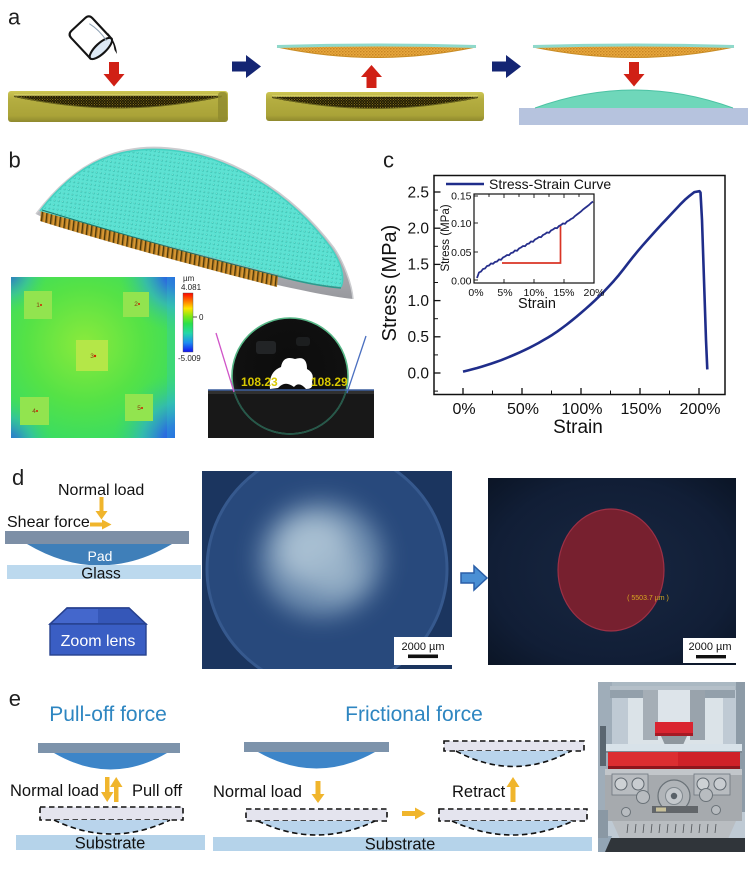 The height and width of the screenshot is (874, 750). What do you see at coordinates (418, 265) in the screenshot?
I see `svg-text: 1.5` at bounding box center [418, 265].